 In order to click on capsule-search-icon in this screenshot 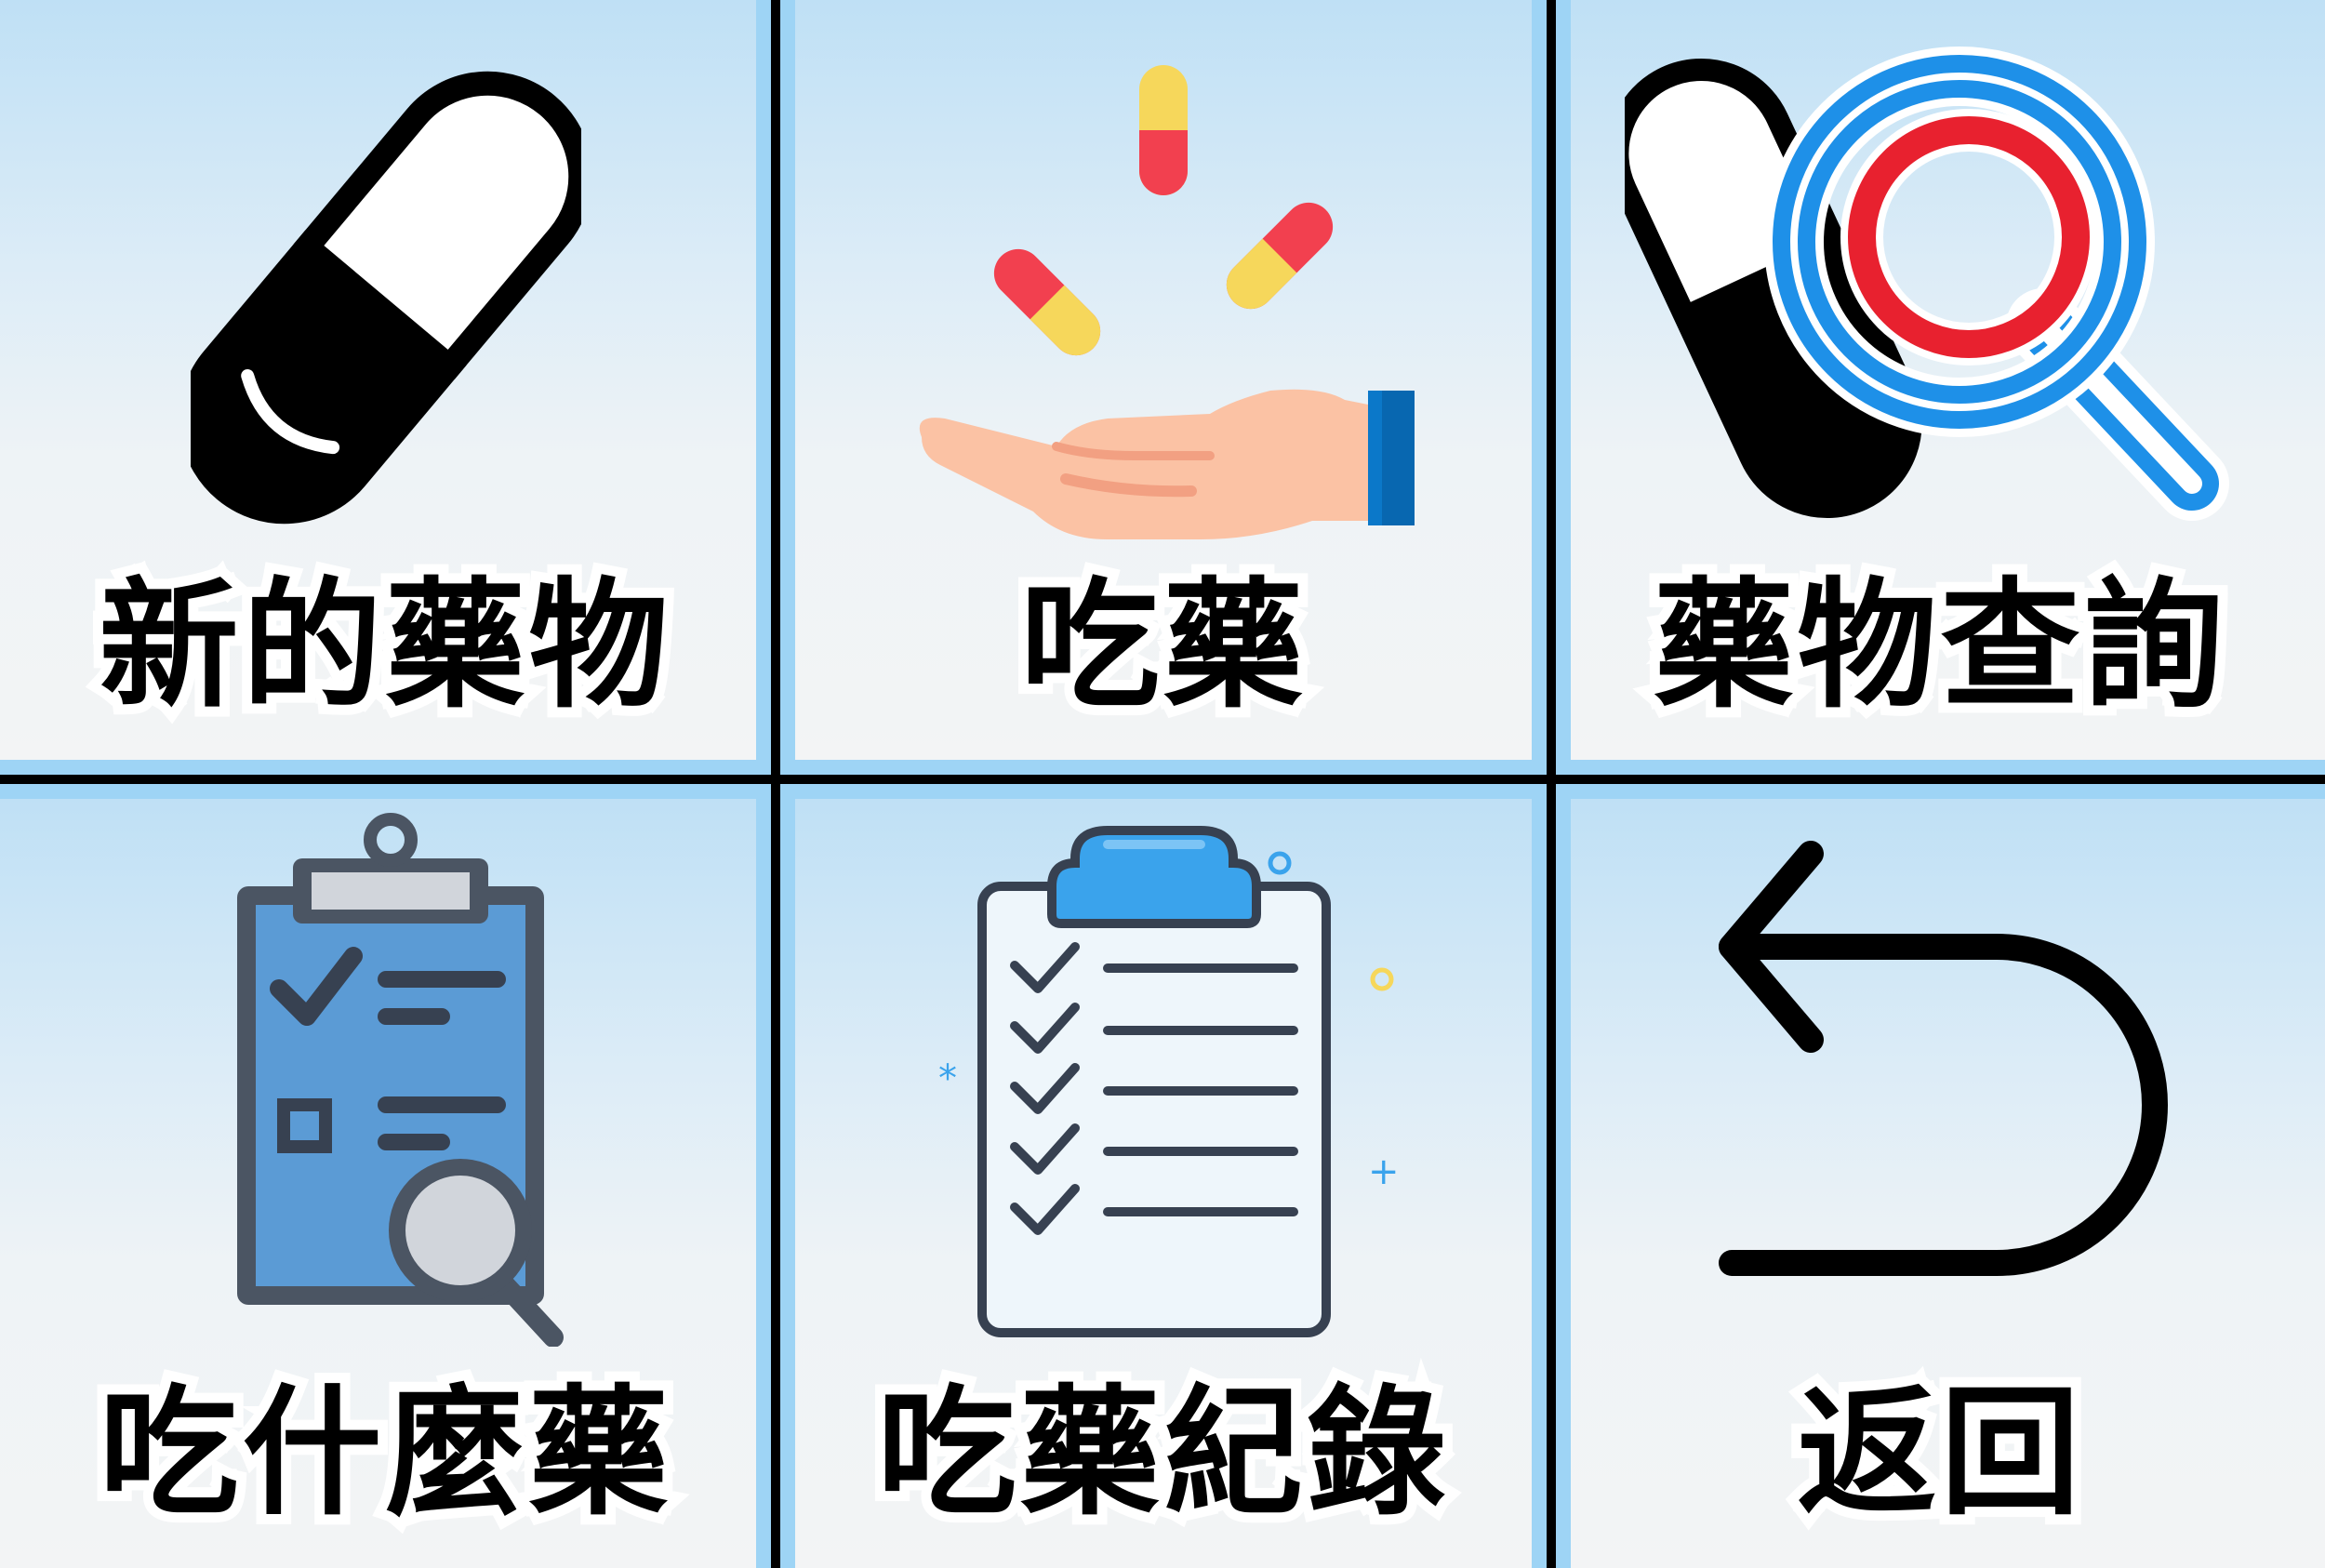, I will do `click(1940, 288)`.